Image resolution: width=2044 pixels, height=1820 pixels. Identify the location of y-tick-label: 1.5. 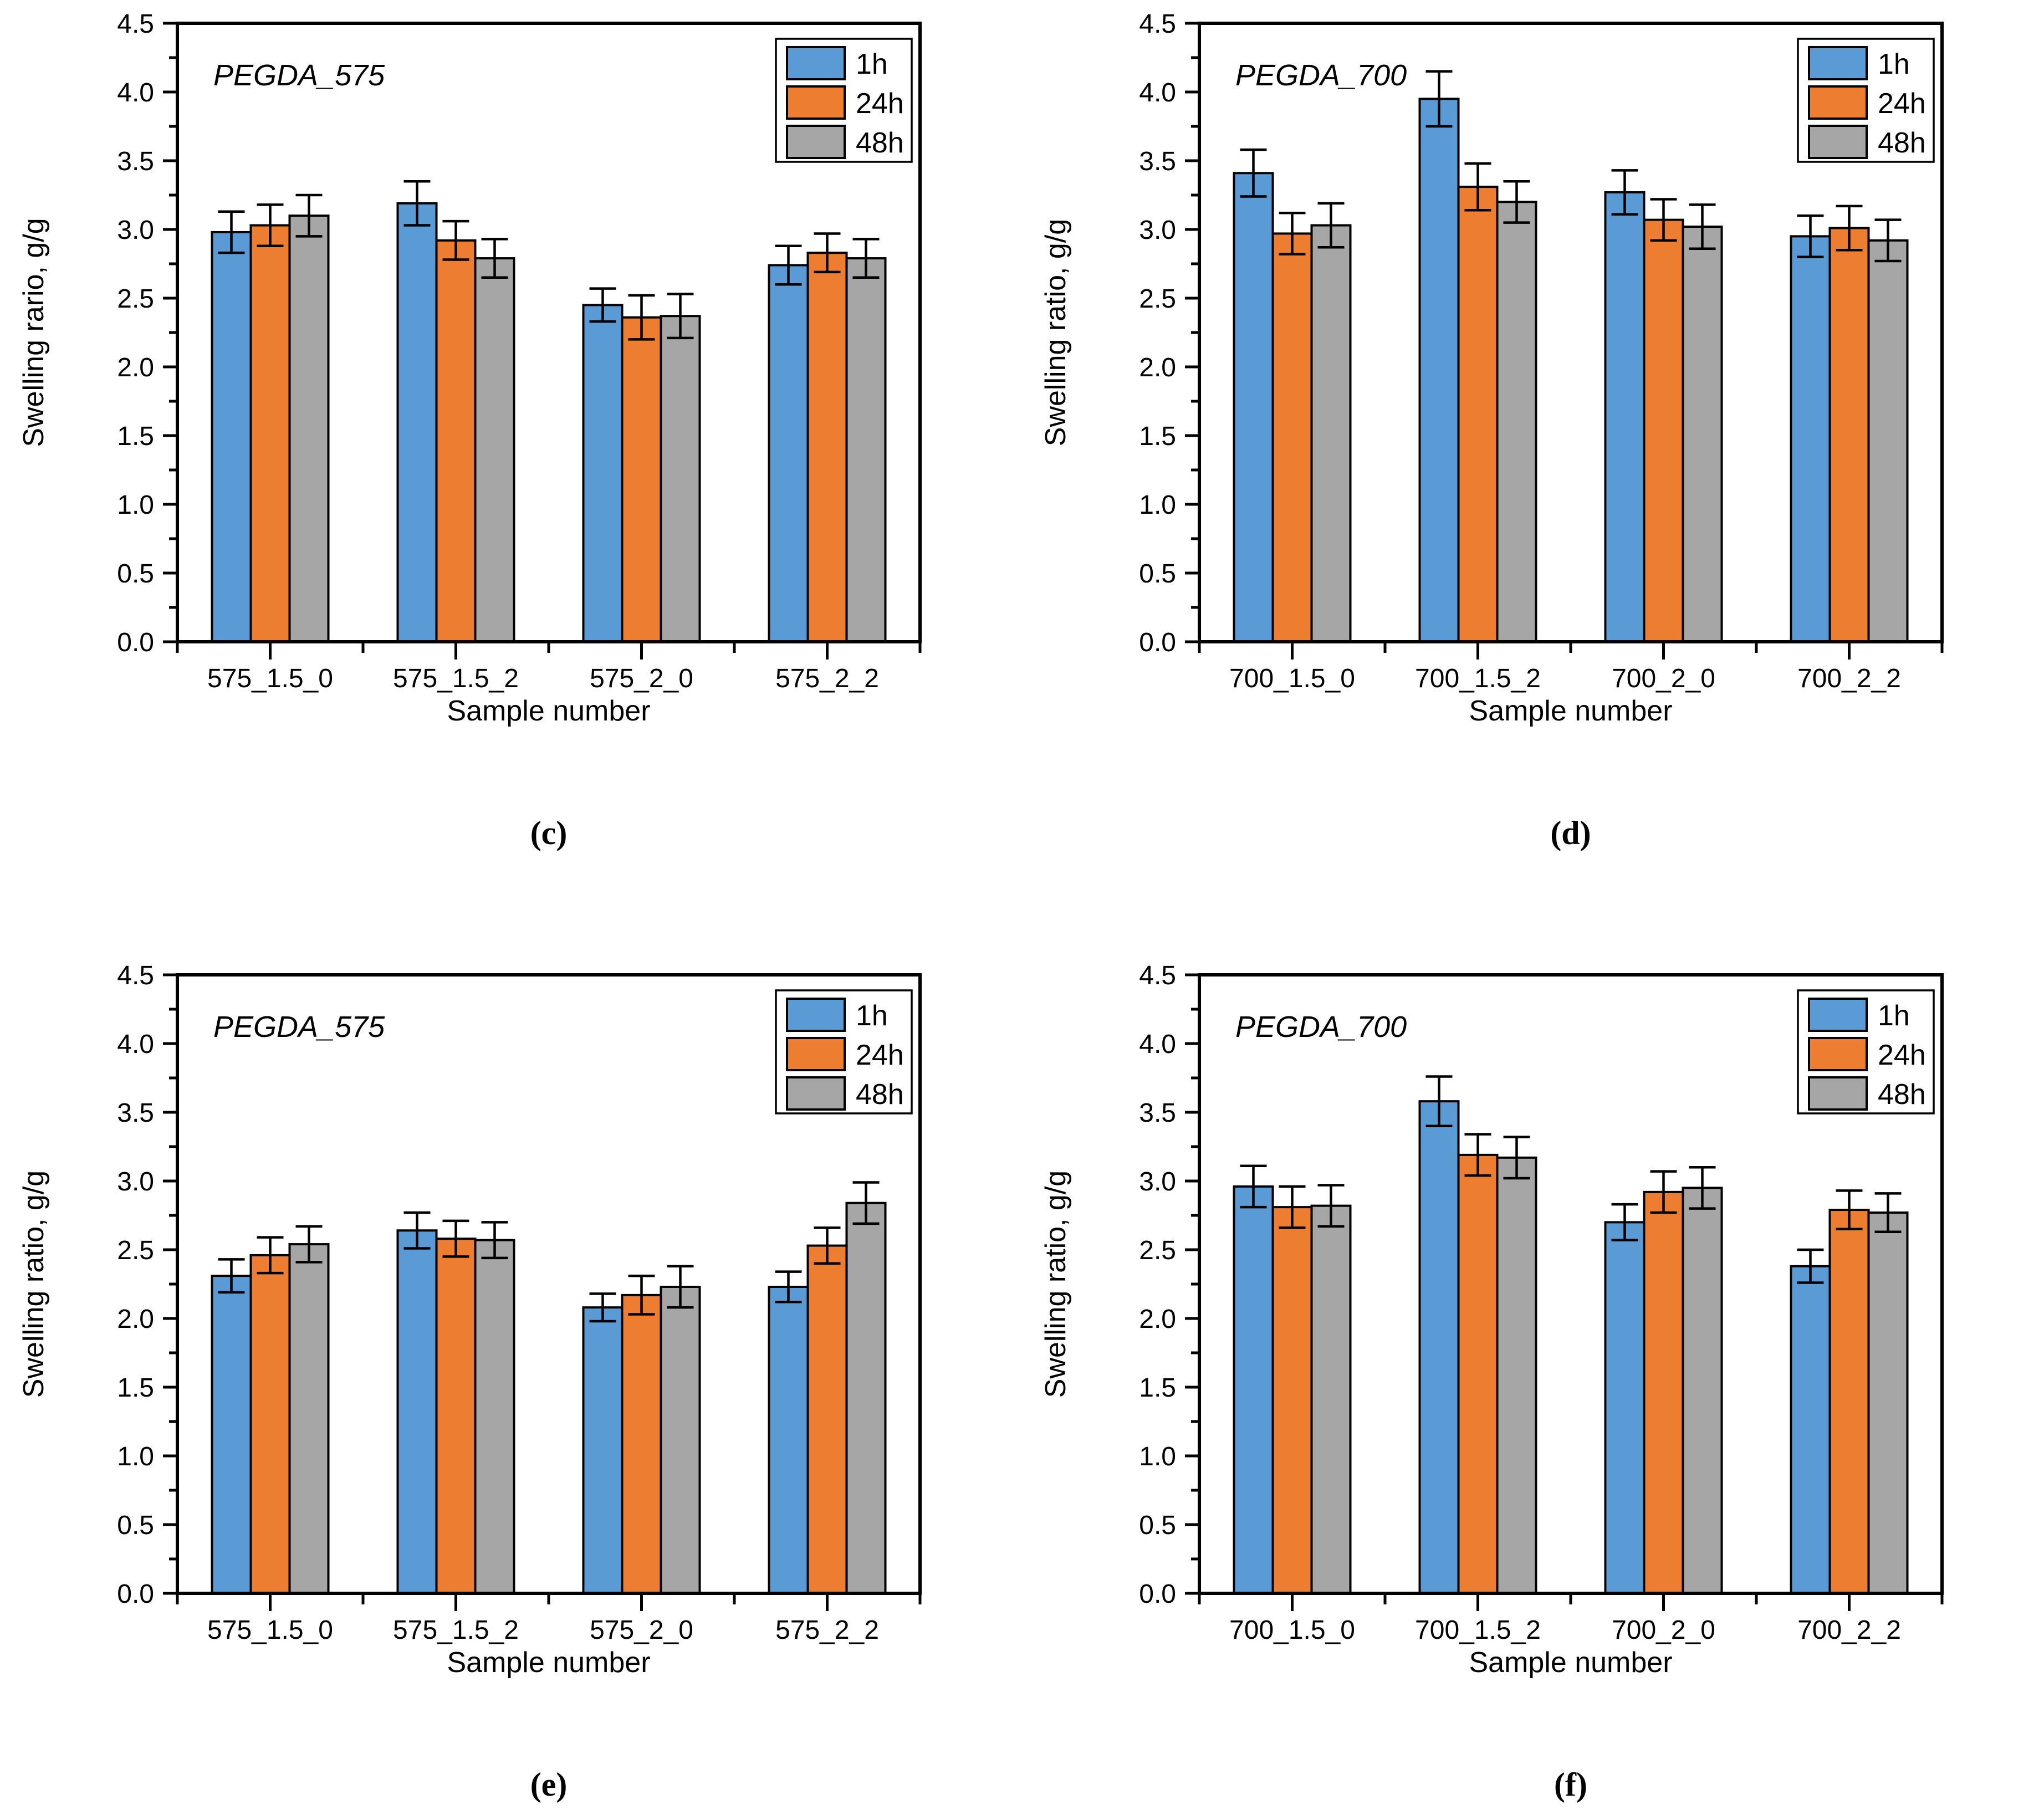
(1157, 1388).